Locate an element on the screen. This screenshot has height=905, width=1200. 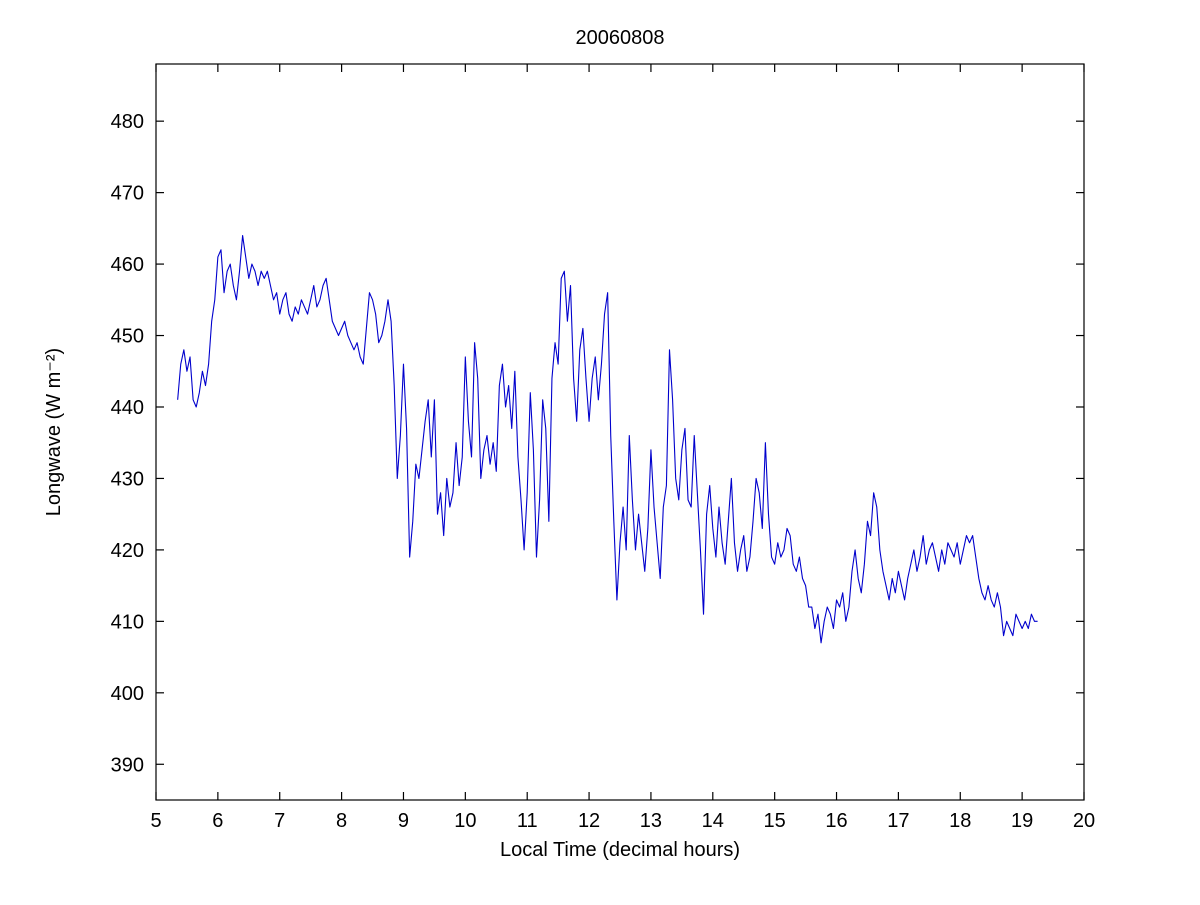
x-tick-label: 19 is located at coordinates (1022, 821).